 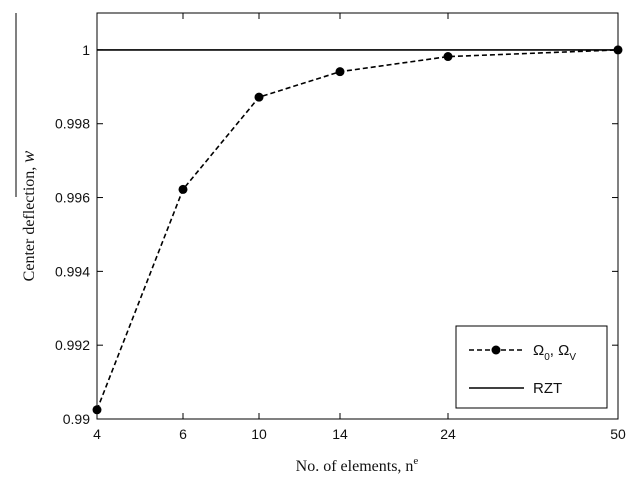 I want to click on legend: Ω0, ΩV RZT, so click(x=531, y=367).